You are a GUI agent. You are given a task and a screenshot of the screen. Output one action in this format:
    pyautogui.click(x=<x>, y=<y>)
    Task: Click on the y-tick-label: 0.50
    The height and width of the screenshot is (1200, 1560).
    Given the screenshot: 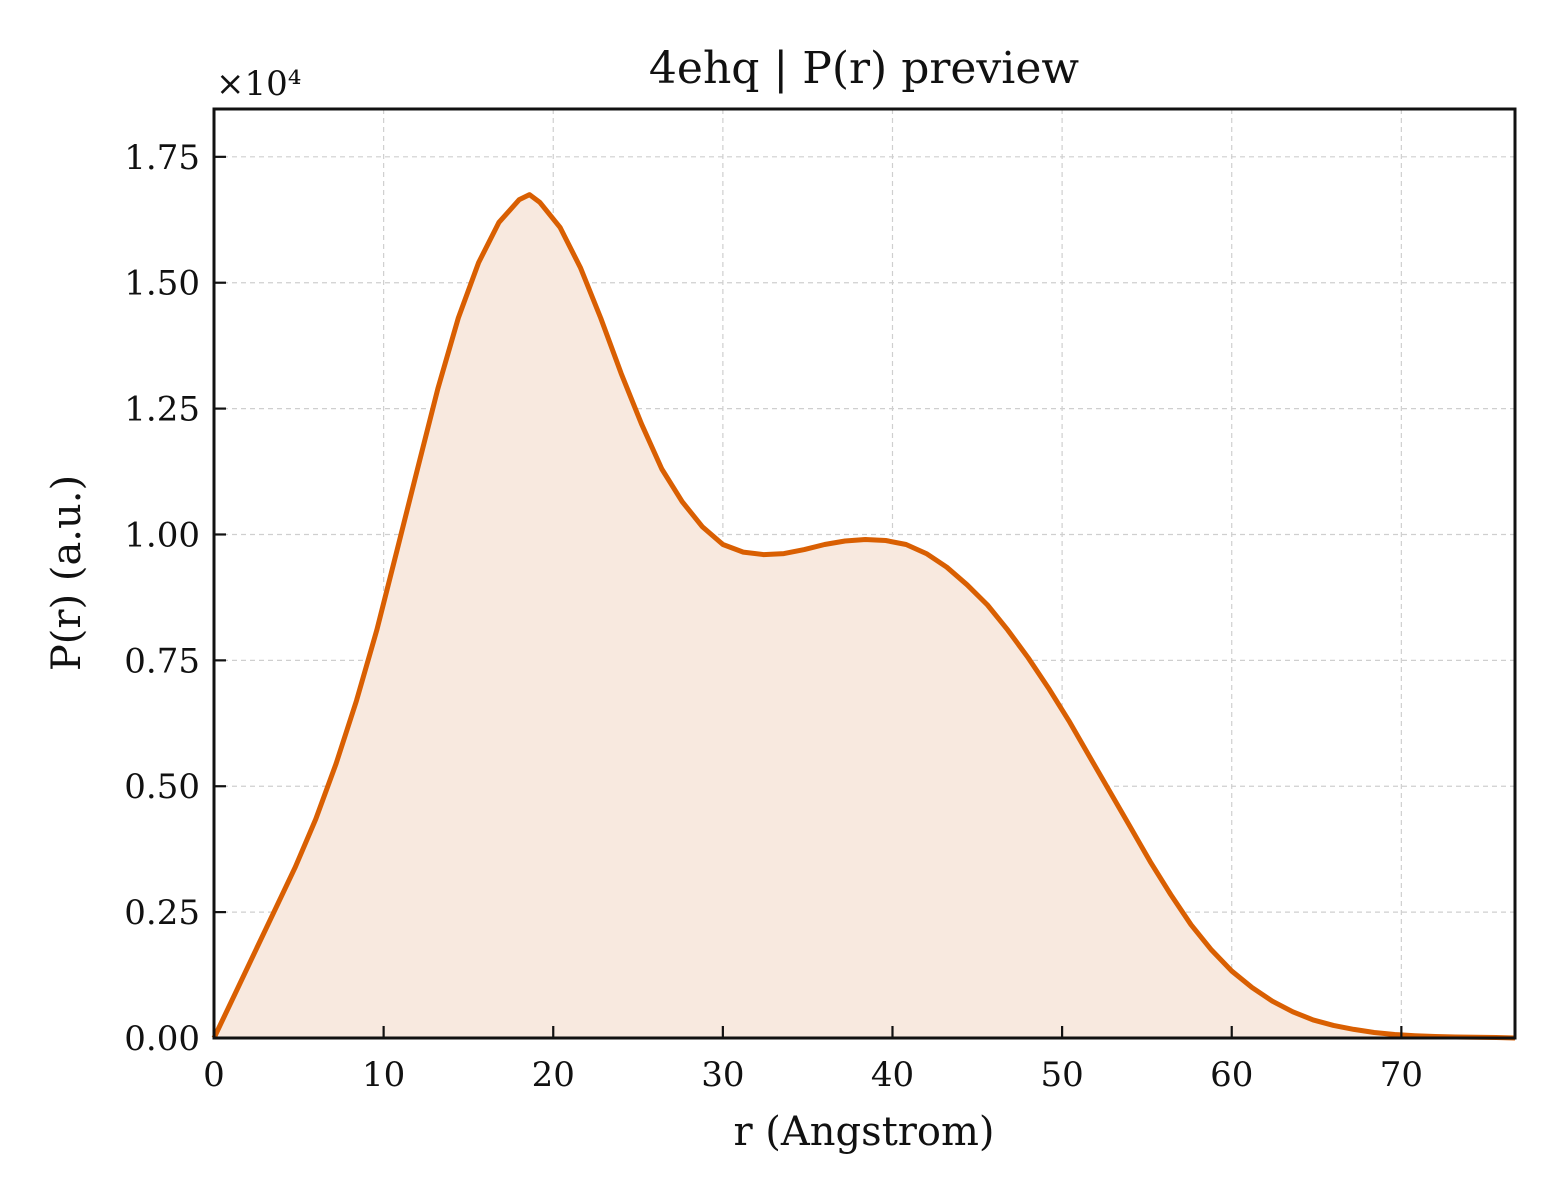 What is the action you would take?
    pyautogui.click(x=162, y=787)
    